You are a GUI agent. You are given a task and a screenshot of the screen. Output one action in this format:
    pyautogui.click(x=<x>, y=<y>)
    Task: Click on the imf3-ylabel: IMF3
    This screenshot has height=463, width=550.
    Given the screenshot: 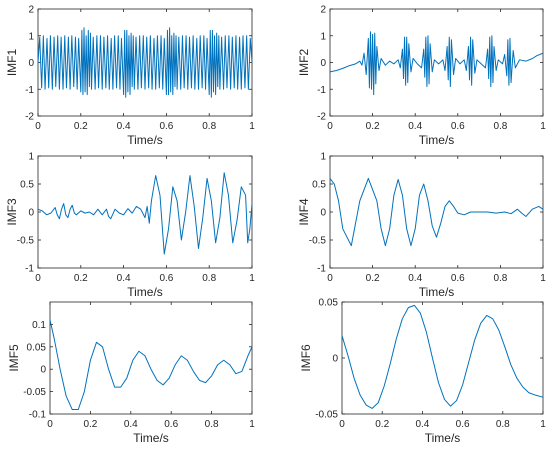 What is the action you would take?
    pyautogui.click(x=12, y=212)
    